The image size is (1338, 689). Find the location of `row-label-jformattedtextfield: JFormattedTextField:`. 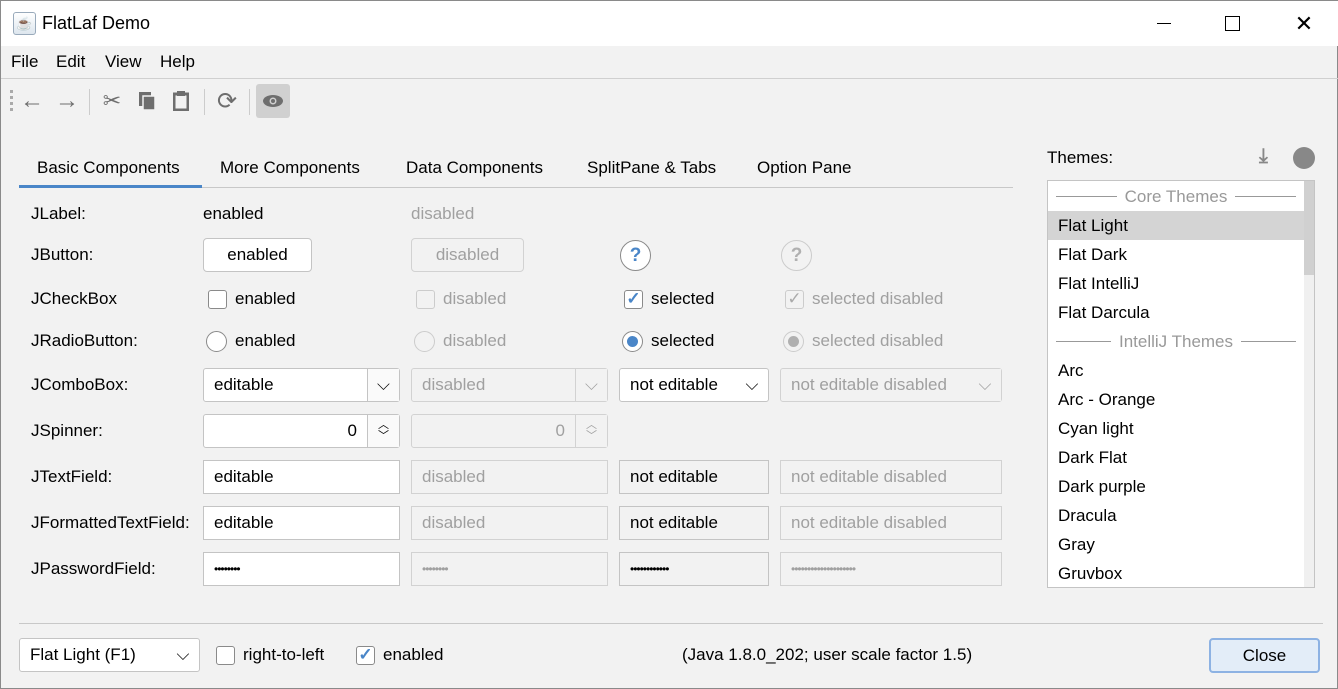

row-label-jformattedtextfield: JFormattedTextField: is located at coordinates (110, 522).